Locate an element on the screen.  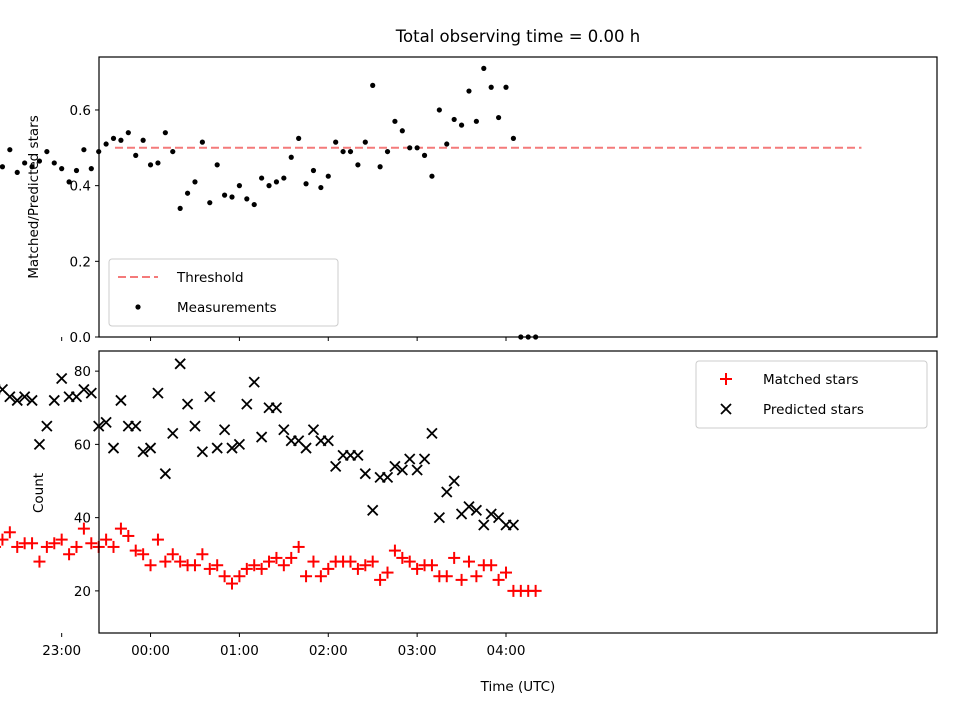
bottom-legend: Matched stars Predicted stars is located at coordinates (811, 394).